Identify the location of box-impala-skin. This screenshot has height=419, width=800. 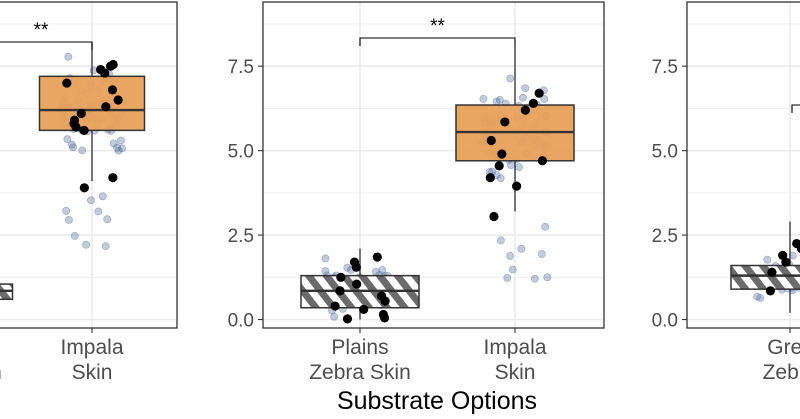
(92, 146).